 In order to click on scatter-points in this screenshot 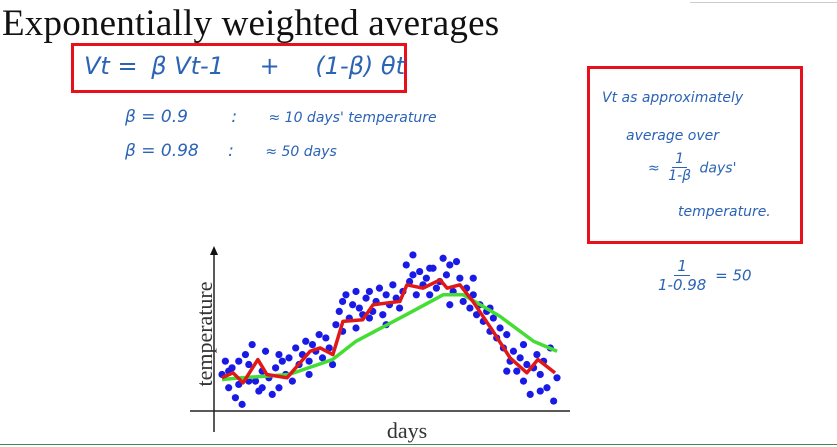, I will do `click(389, 329)`.